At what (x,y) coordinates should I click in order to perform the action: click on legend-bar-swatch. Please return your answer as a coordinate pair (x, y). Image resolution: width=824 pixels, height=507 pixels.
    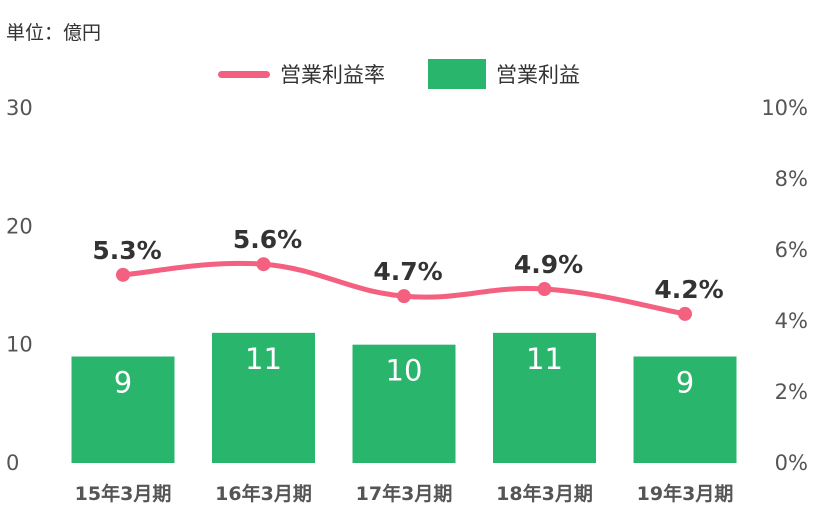
    Looking at the image, I should click on (457, 74).